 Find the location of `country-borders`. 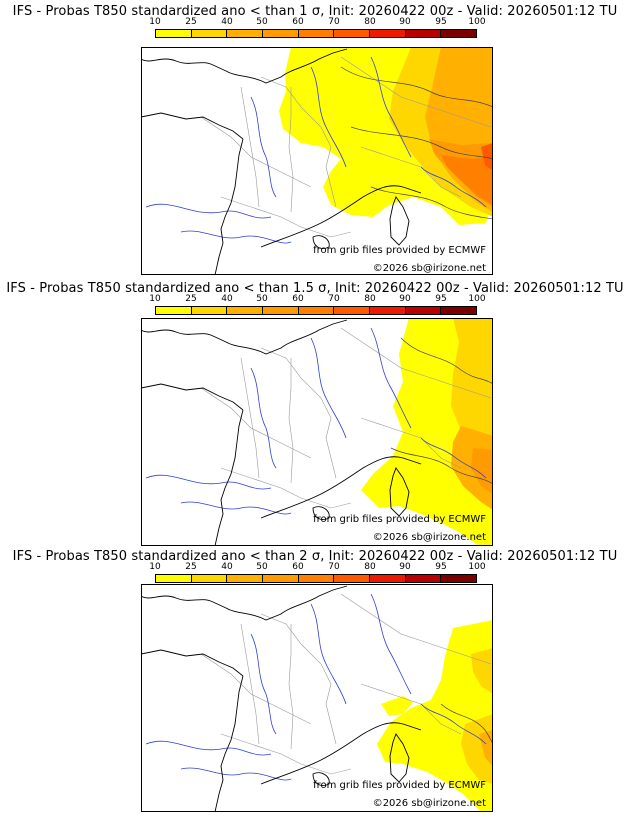

country-borders is located at coordinates (346, 147).